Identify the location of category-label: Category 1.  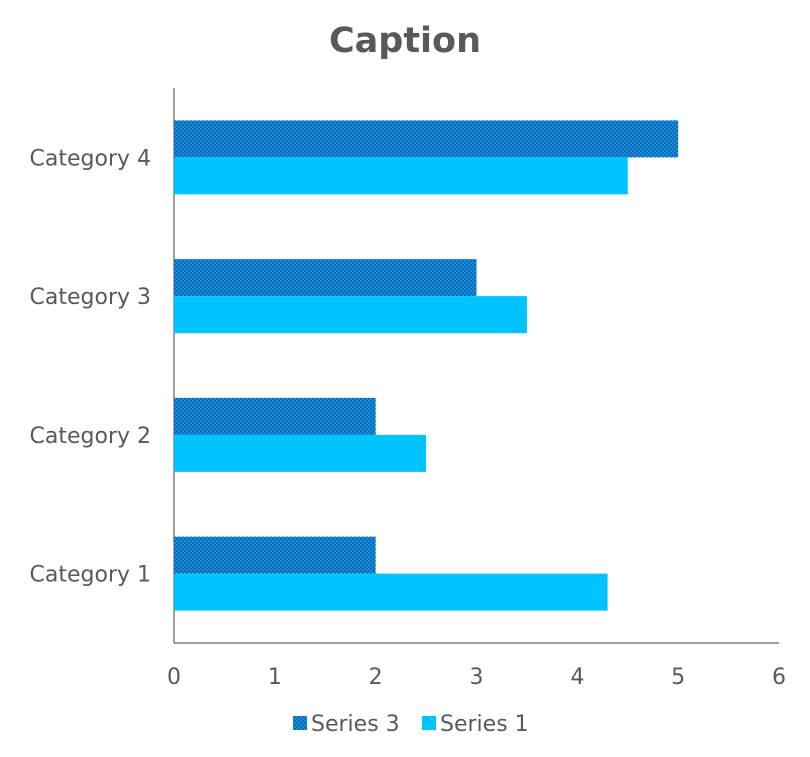
(90, 575).